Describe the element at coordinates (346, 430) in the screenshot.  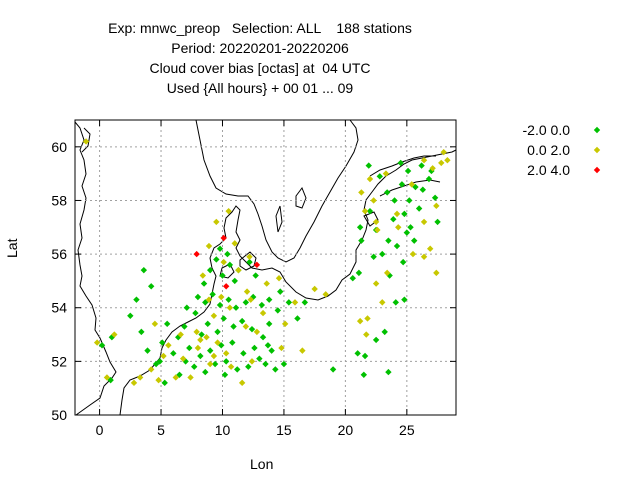
I see `x-tick-label: 20` at that location.